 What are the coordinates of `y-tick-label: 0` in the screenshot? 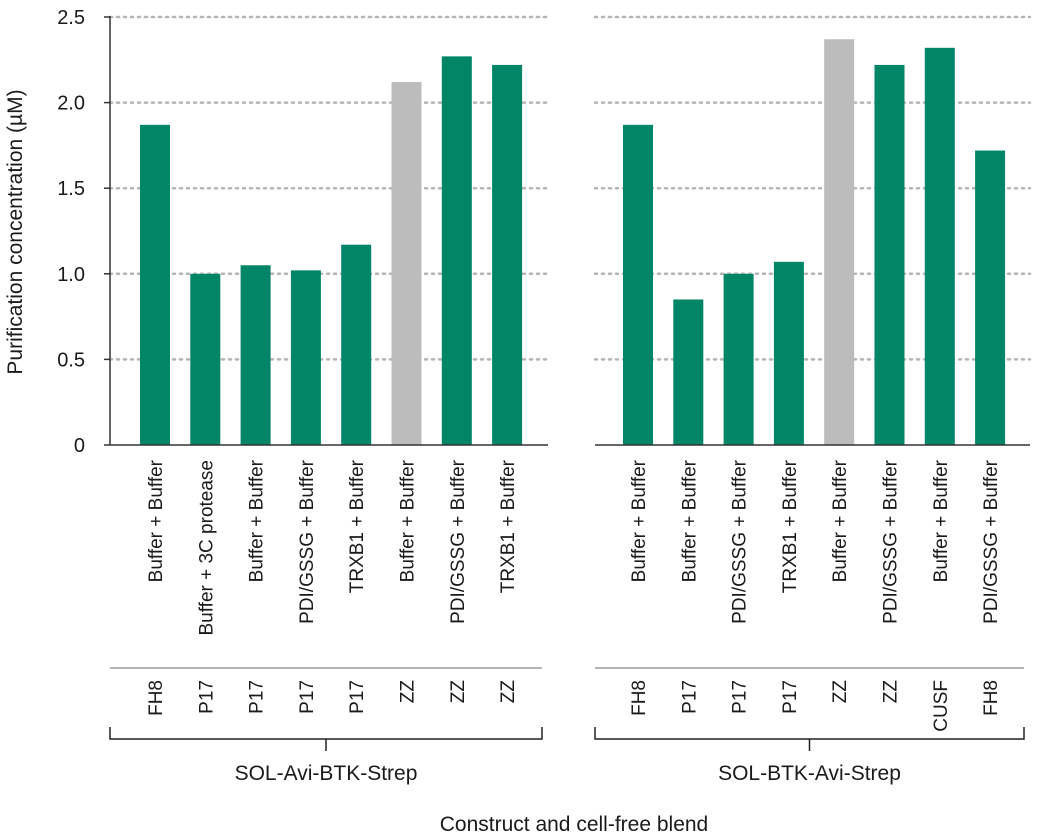 It's located at (79, 446).